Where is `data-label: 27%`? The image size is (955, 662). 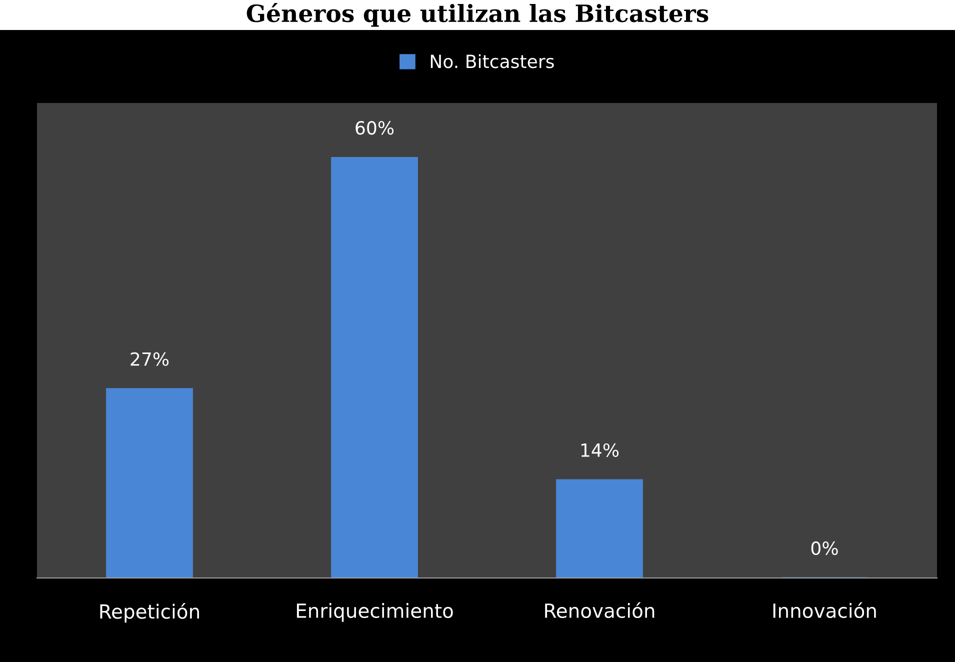 data-label: 27% is located at coordinates (149, 359).